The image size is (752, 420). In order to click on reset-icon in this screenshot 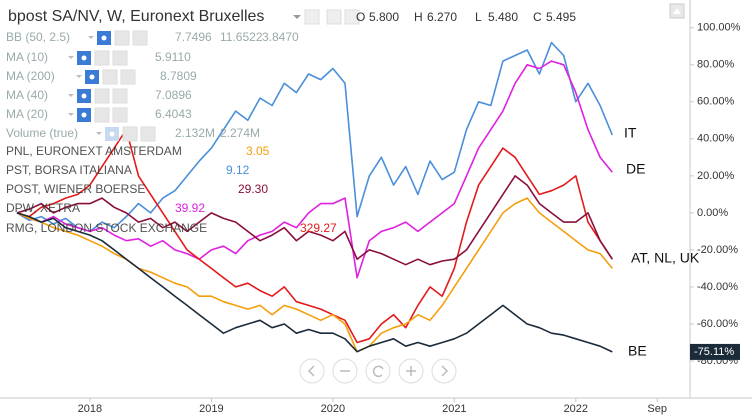, I will do `click(378, 371)`.